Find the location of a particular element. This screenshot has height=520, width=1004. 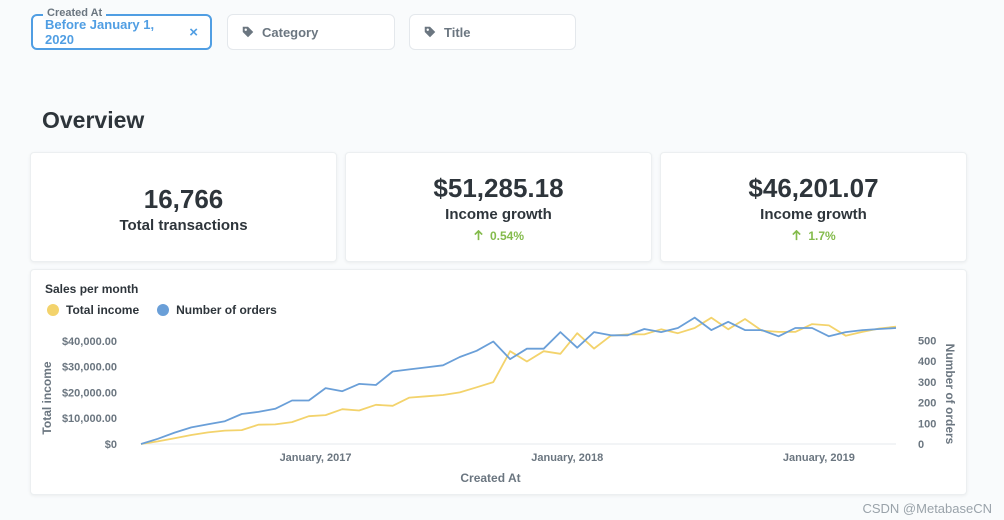

y-tick-label: $10,000.00 is located at coordinates (89, 419).